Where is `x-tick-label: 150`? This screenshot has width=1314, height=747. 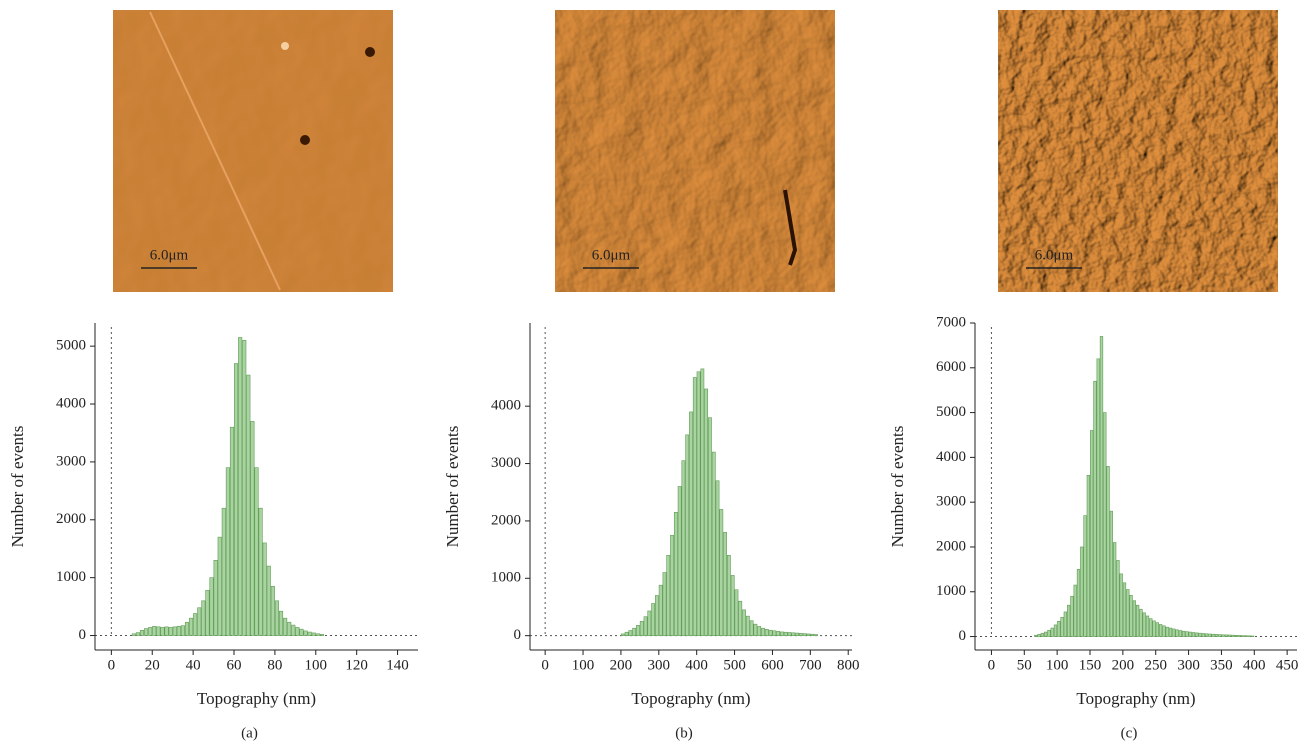 x-tick-label: 150 is located at coordinates (1090, 665).